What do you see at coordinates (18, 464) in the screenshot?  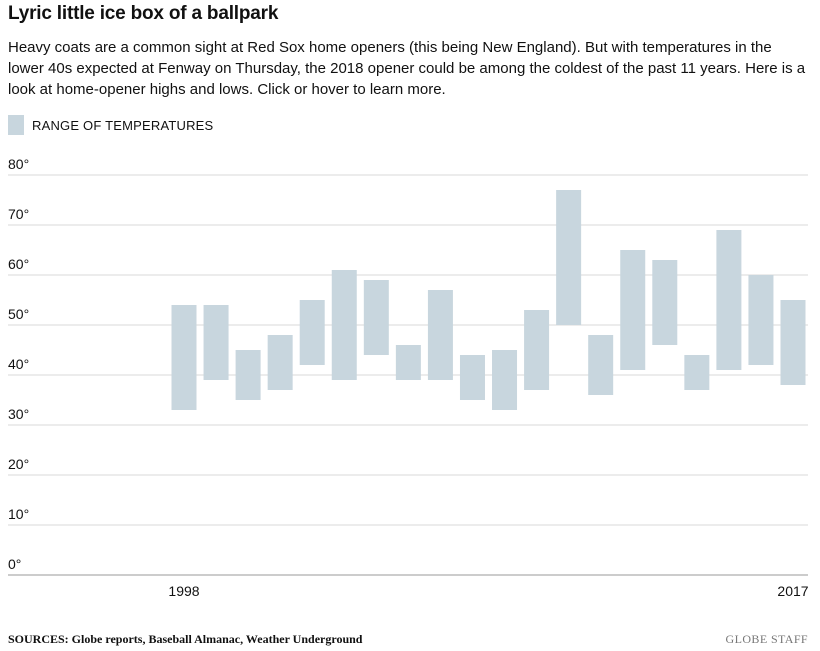 I see `y-tick-label: 20°` at bounding box center [18, 464].